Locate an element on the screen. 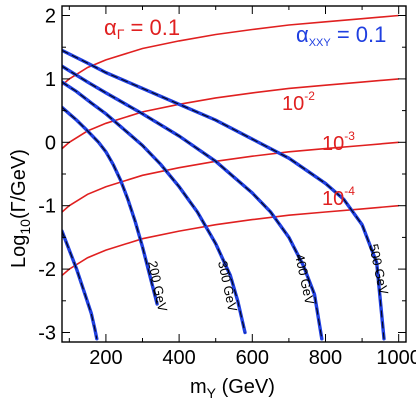 The width and height of the screenshot is (416, 403). alpha-xxy-annotation: αXXY = 0.1 is located at coordinates (341, 35).